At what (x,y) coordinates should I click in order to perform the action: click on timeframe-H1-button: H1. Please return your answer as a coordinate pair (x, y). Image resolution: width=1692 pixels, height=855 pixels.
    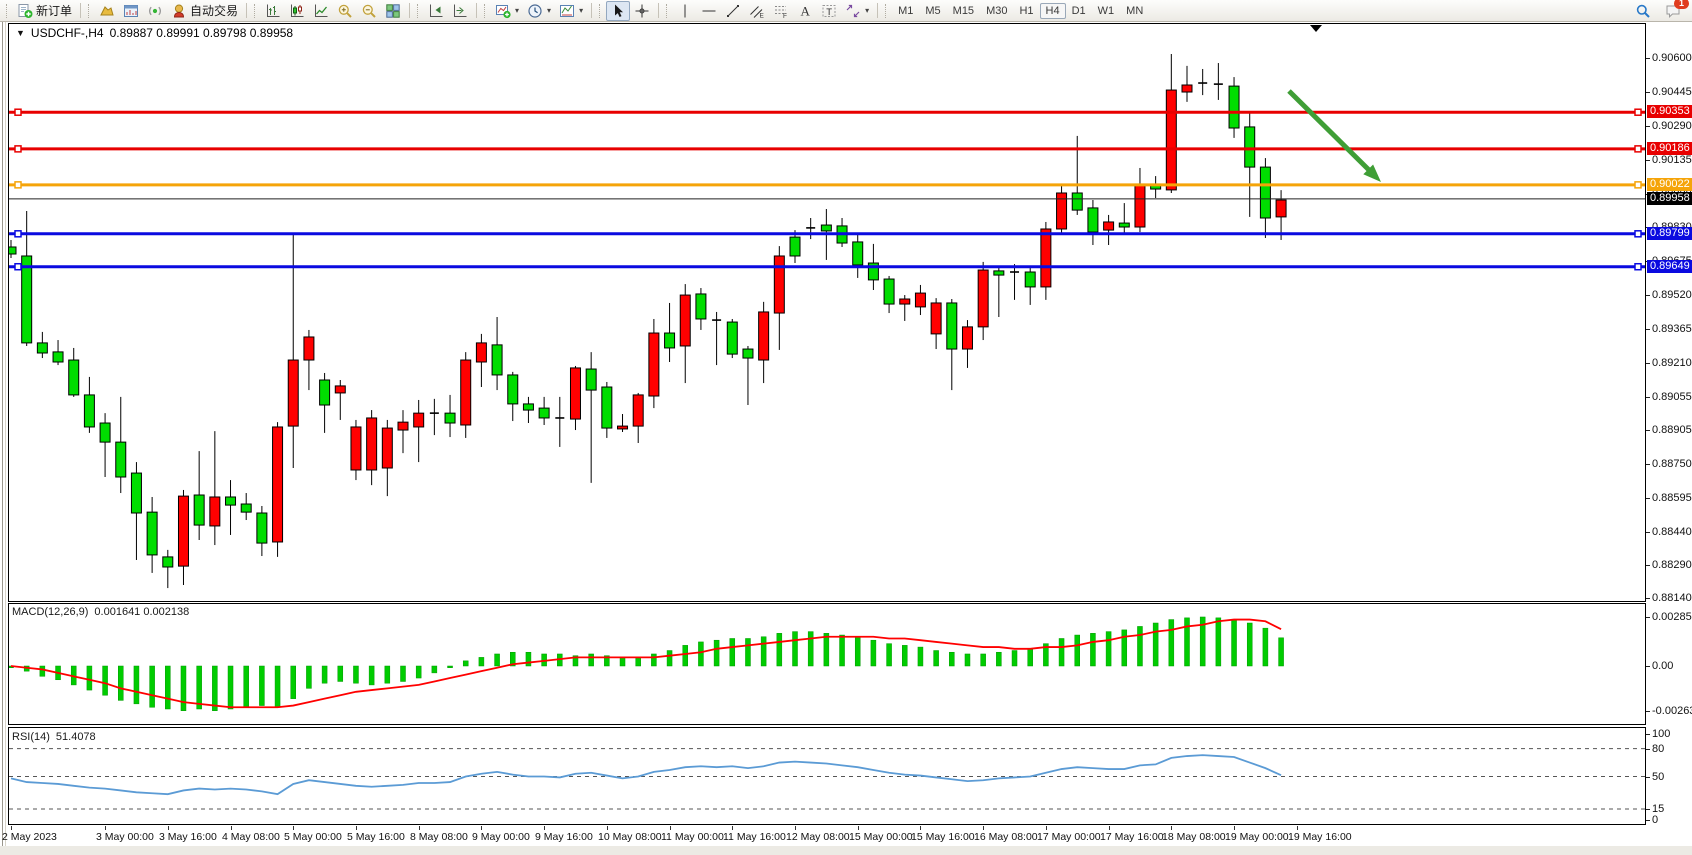
    Looking at the image, I should click on (1026, 10).